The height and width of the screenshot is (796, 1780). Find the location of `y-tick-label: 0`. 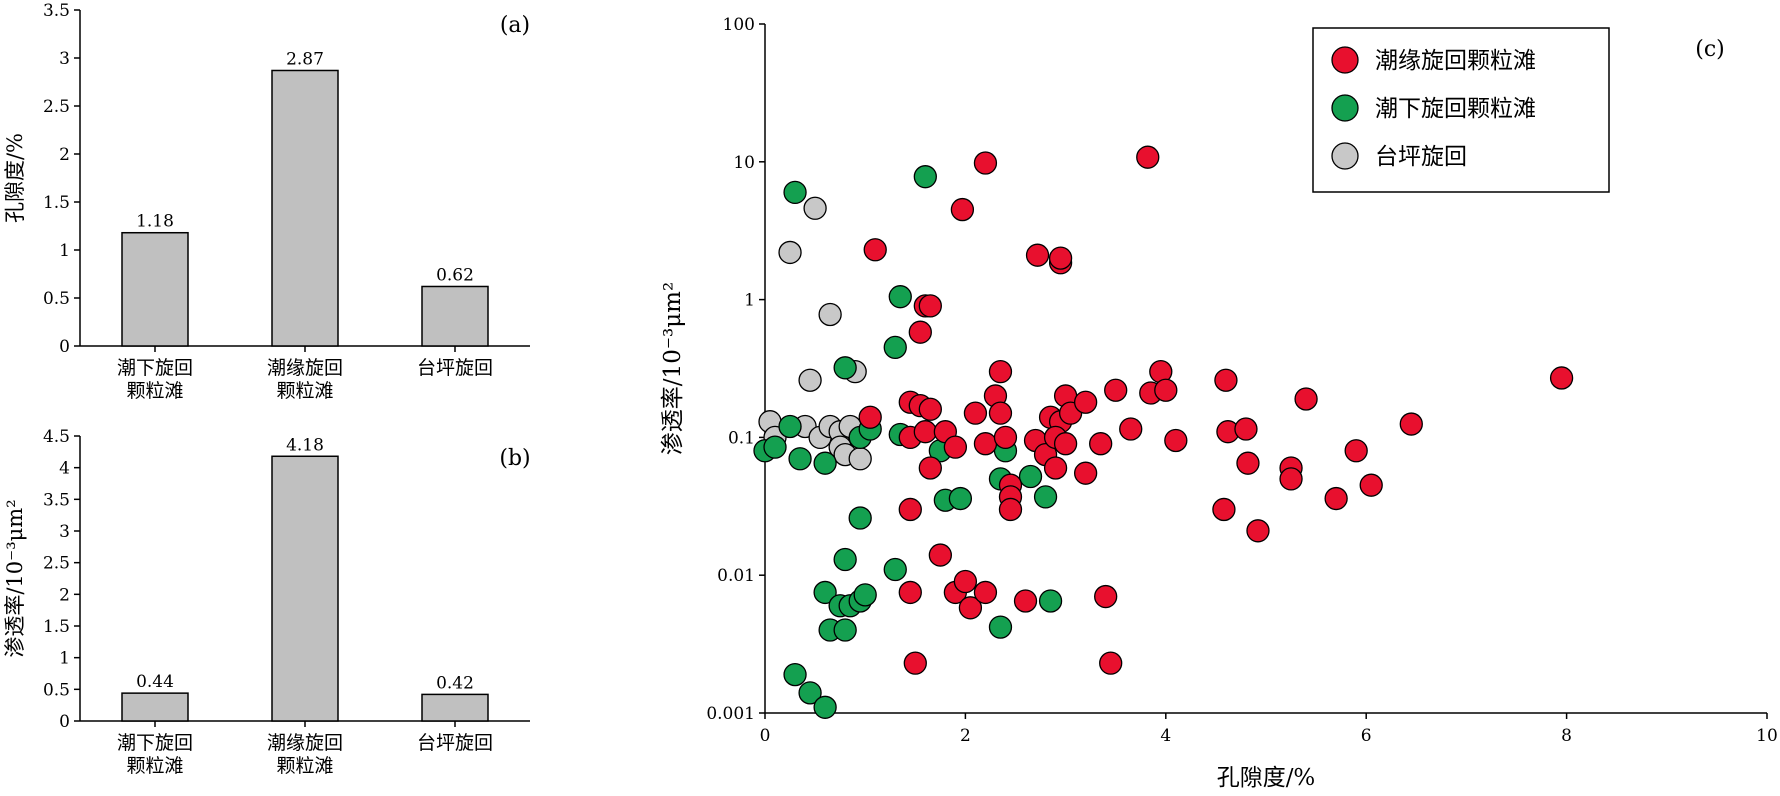

y-tick-label: 0 is located at coordinates (64, 722).